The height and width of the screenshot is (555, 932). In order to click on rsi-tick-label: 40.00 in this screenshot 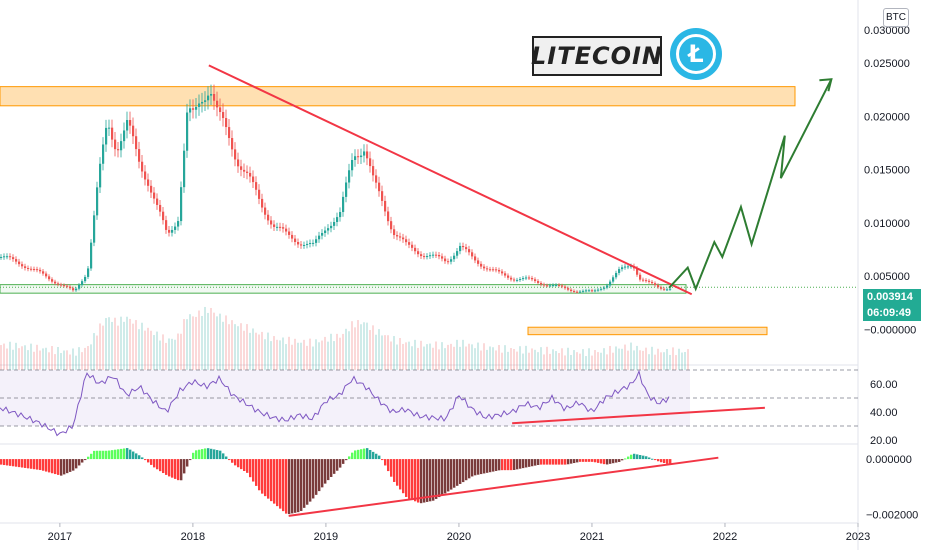, I will do `click(884, 413)`.